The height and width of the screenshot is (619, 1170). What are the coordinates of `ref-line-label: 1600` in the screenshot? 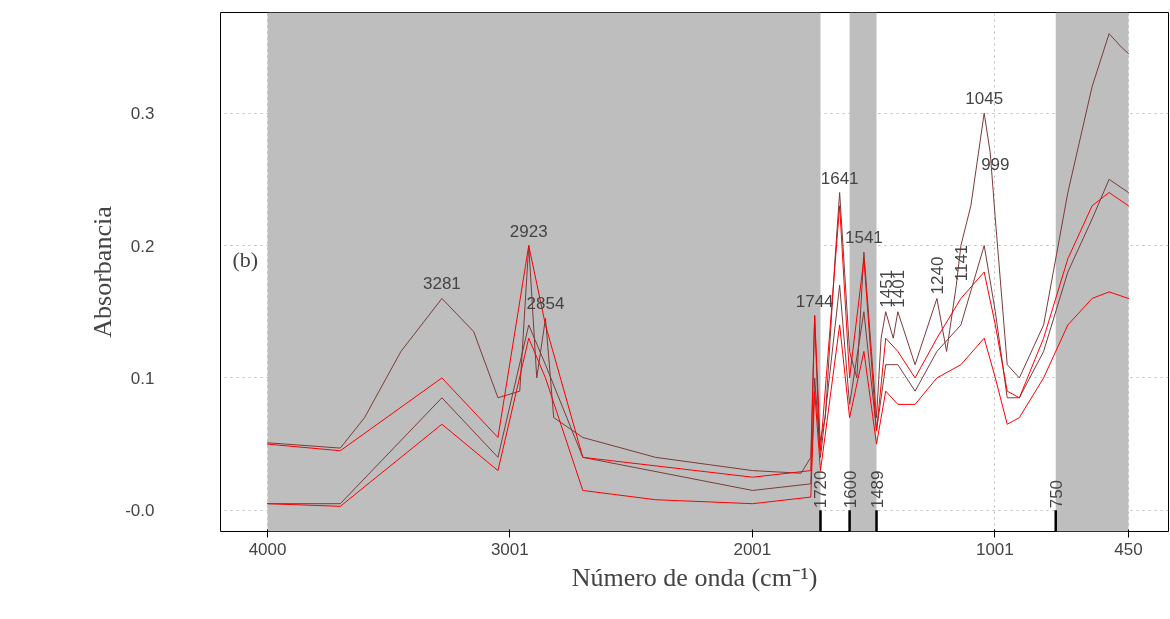 It's located at (850, 489).